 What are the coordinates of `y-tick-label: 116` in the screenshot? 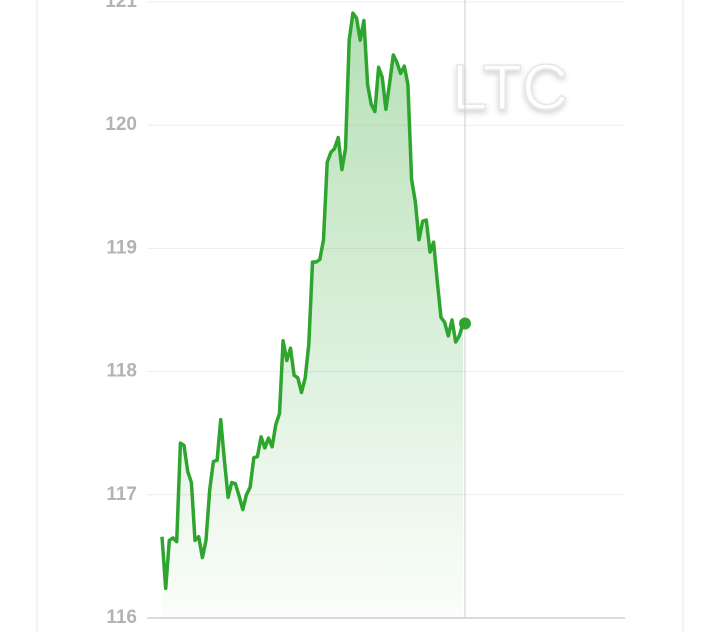 It's located at (121, 617).